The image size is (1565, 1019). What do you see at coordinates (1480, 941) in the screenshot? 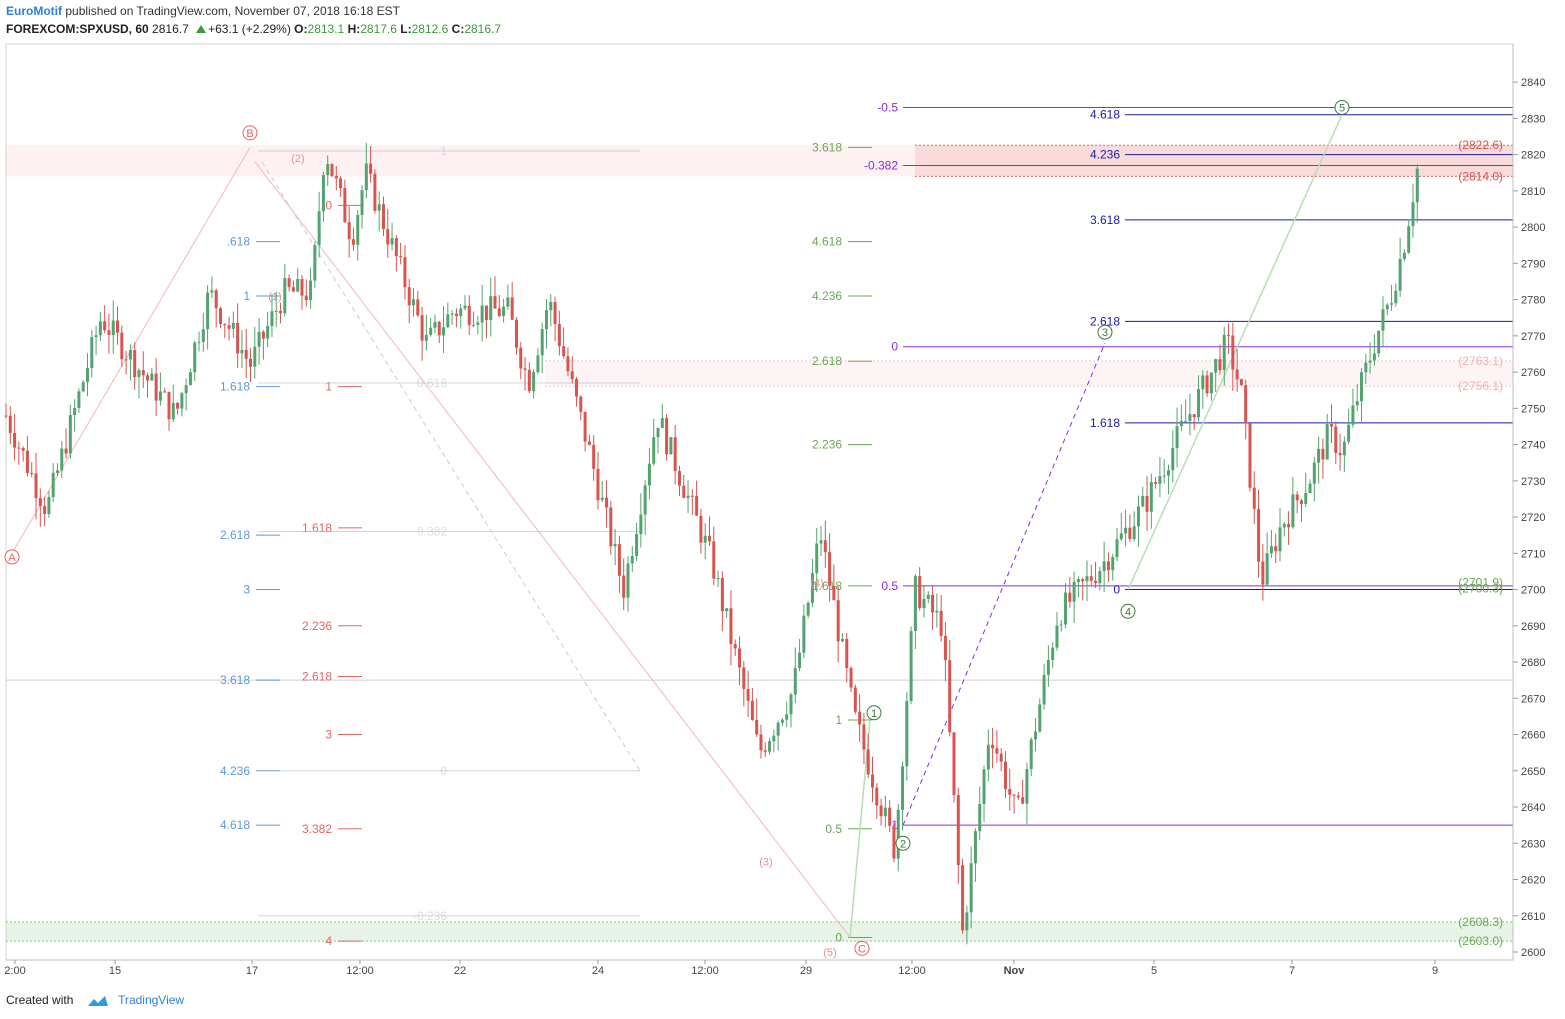
I see `price-label-7: (2603.0)` at bounding box center [1480, 941].